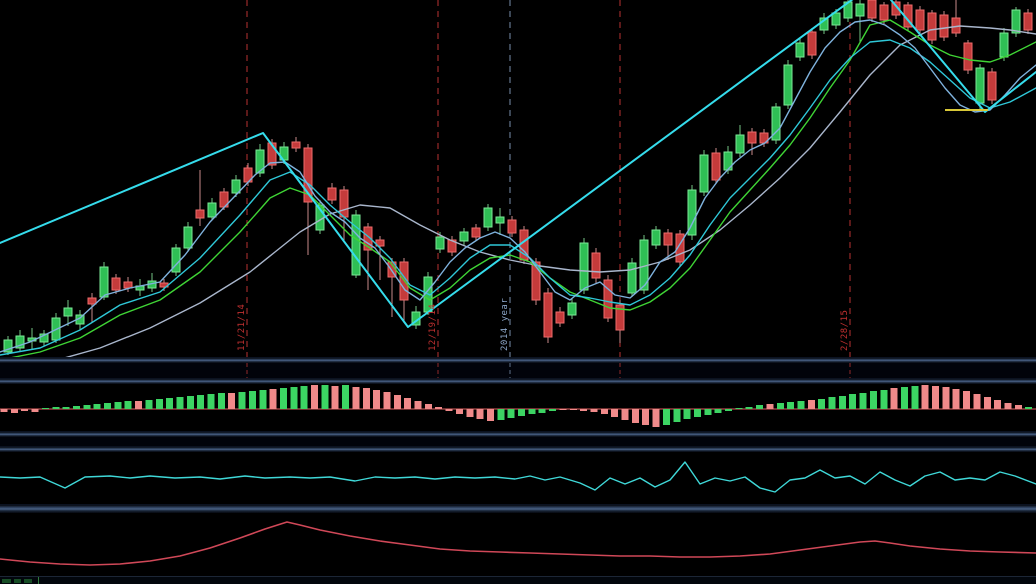 The height and width of the screenshot is (584, 1036). What do you see at coordinates (518, 580) in the screenshot?
I see `status-bar` at bounding box center [518, 580].